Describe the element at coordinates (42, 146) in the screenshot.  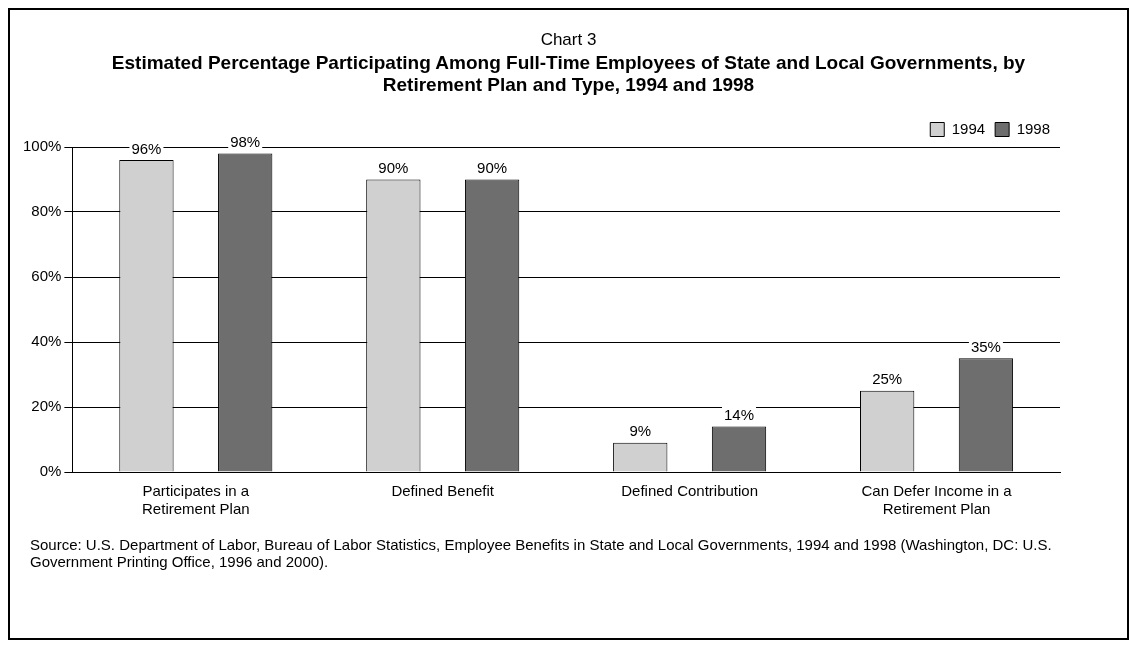
I see `y-tick-label: 100%` at that location.